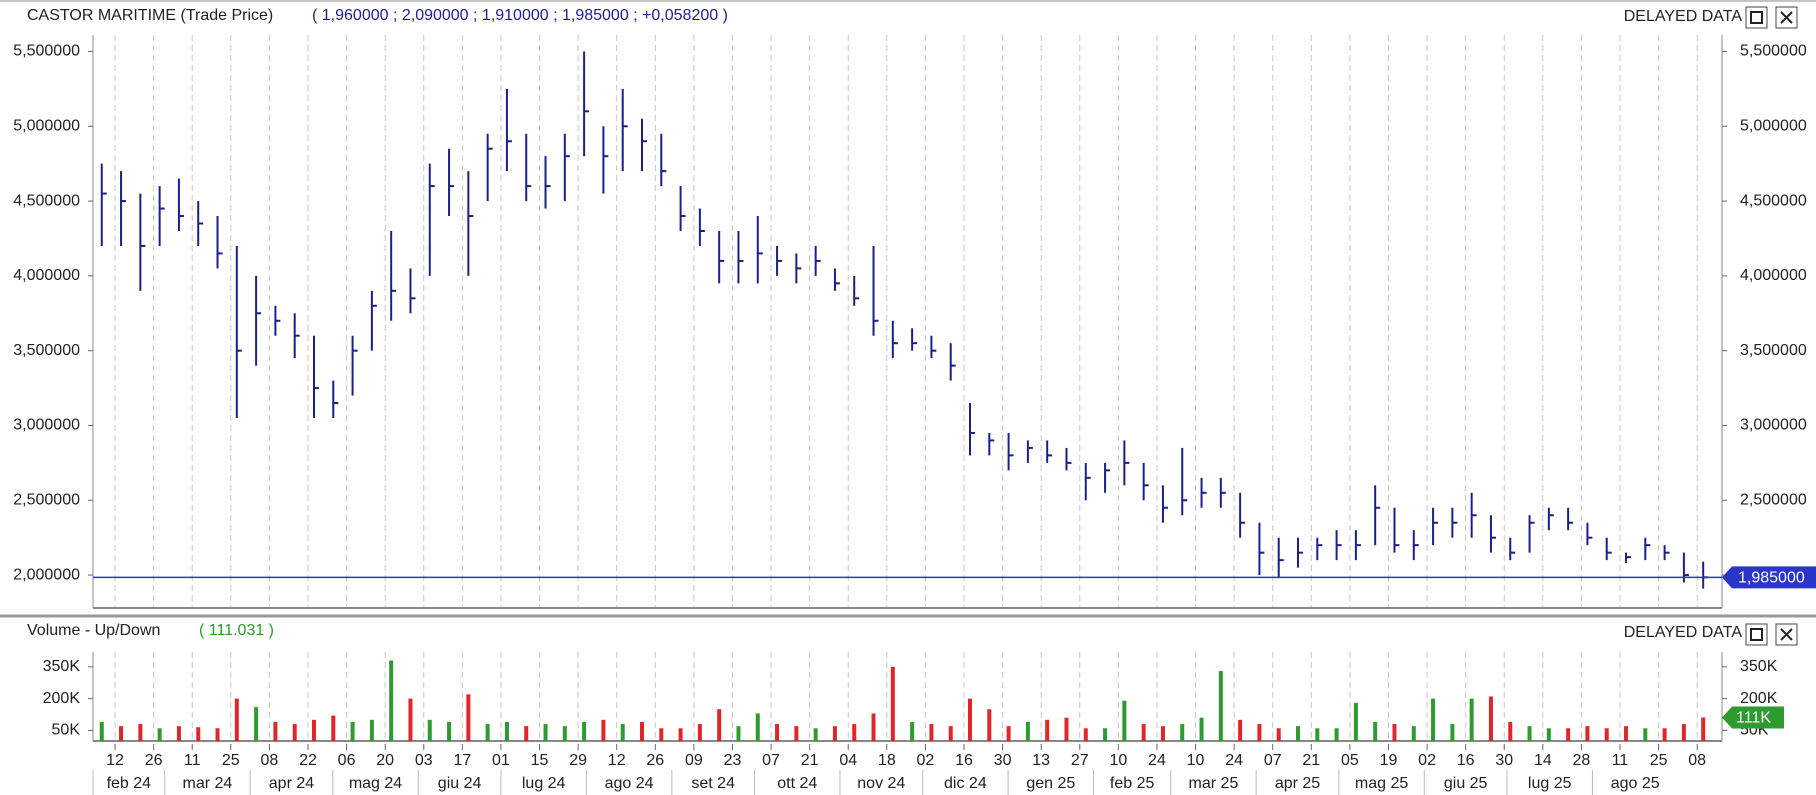 This screenshot has height=795, width=1816. Describe the element at coordinates (347, 760) in the screenshot. I see `x-tick-label: 06` at that location.